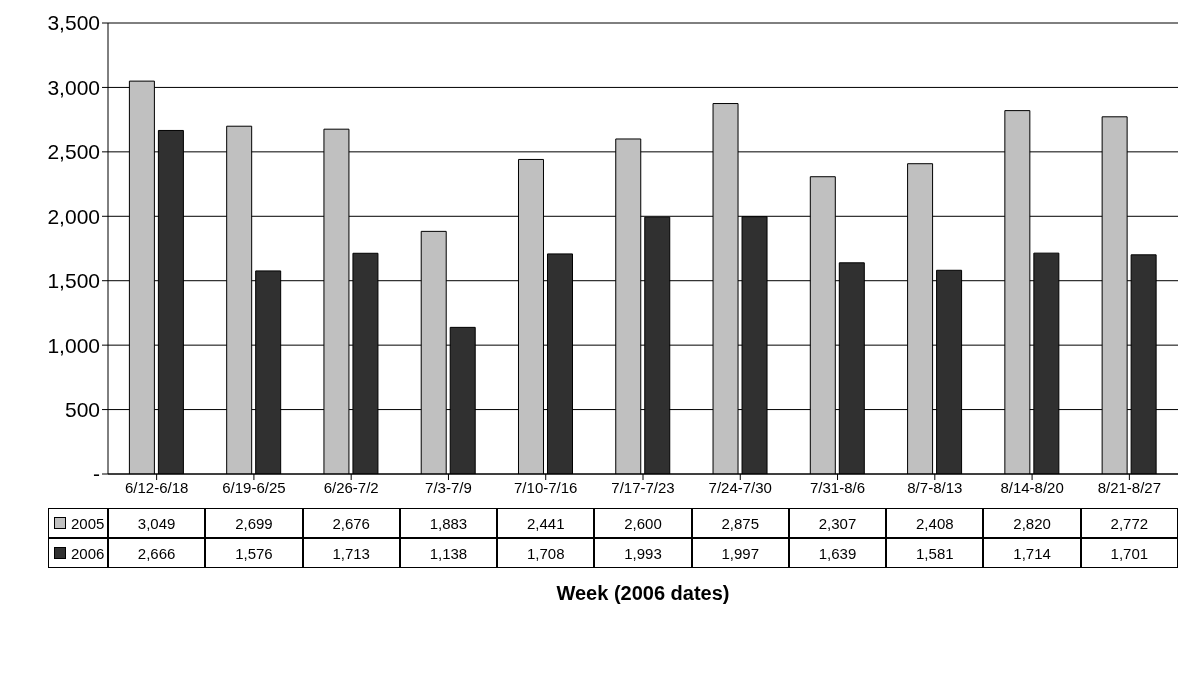 This screenshot has width=1198, height=675. I want to click on y-tick-label: 1,500, so click(73, 281).